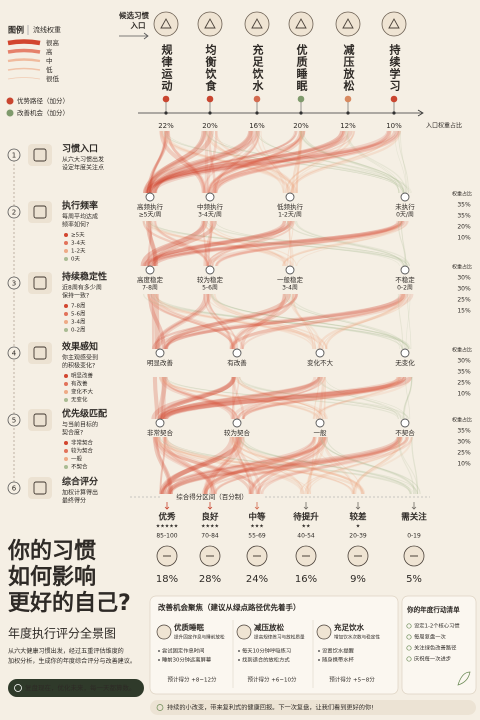 This screenshot has width=480, height=720. I want to click on habit-dot, so click(210, 99).